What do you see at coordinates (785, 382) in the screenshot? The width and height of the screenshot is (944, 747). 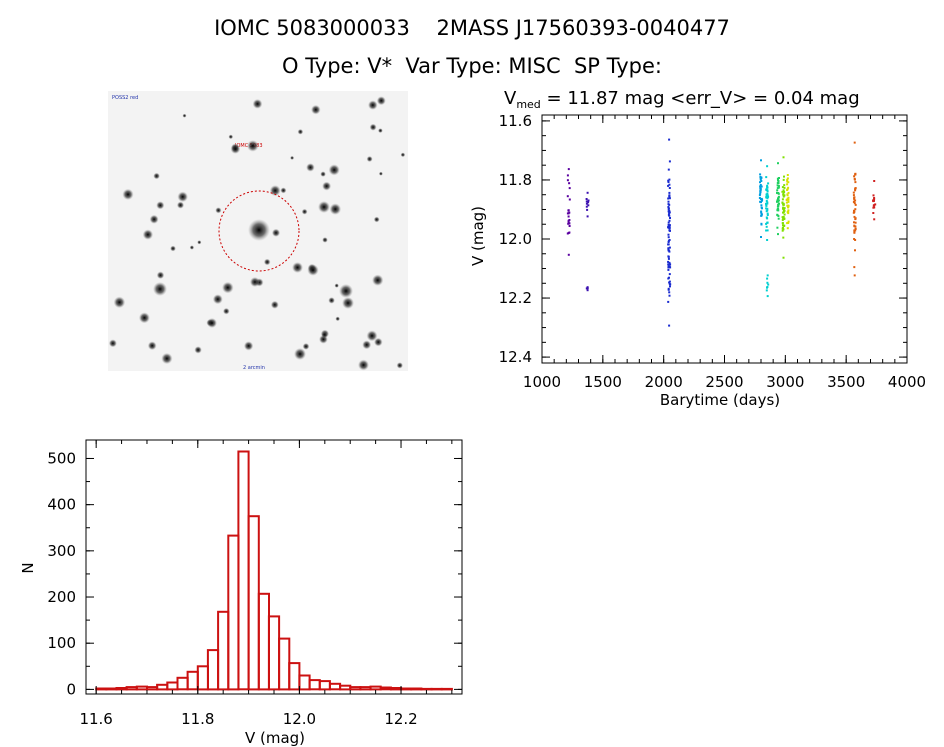 I see `x-tick-label: 3000` at bounding box center [785, 382].